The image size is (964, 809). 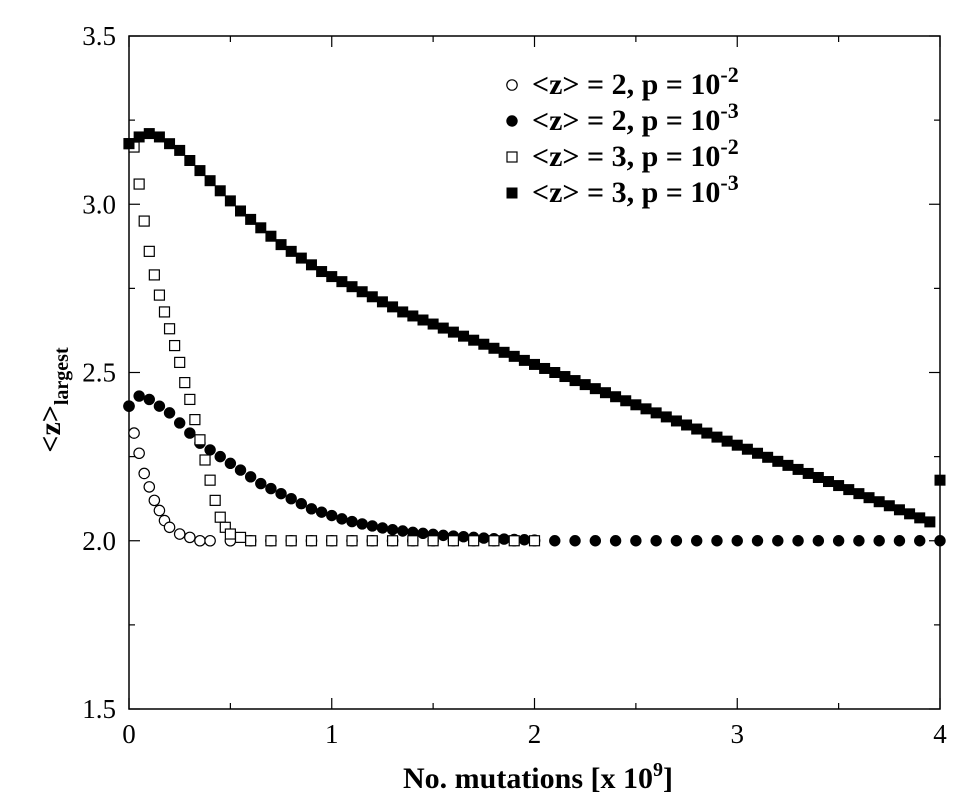 I want to click on y-axis-title-subscript: largest, so click(x=62, y=376).